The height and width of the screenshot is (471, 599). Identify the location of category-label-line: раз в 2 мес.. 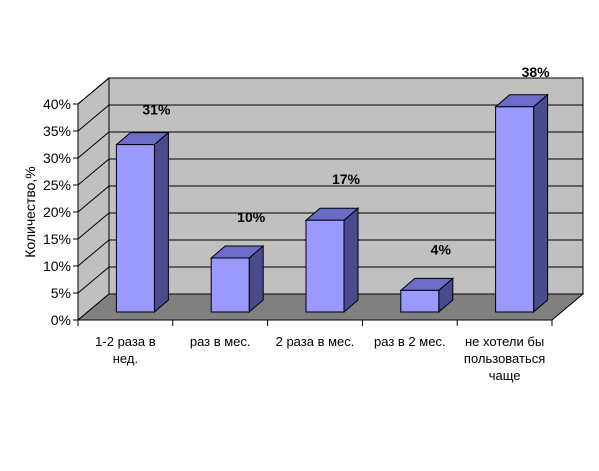
(410, 341).